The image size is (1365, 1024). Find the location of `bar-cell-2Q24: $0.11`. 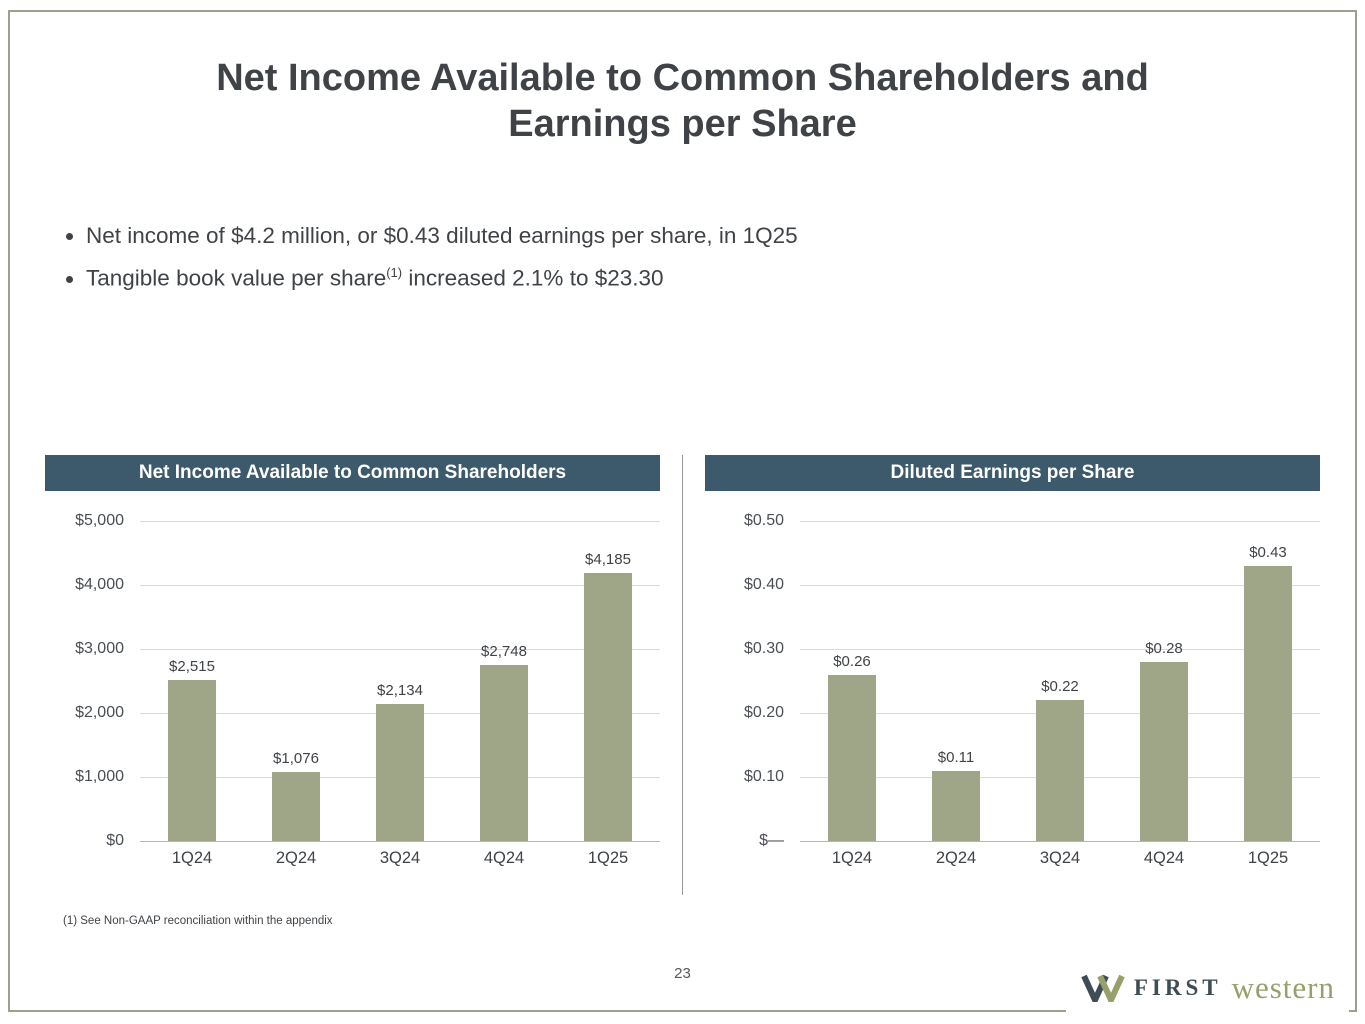

bar-cell-2Q24: $0.11 is located at coordinates (956, 795).